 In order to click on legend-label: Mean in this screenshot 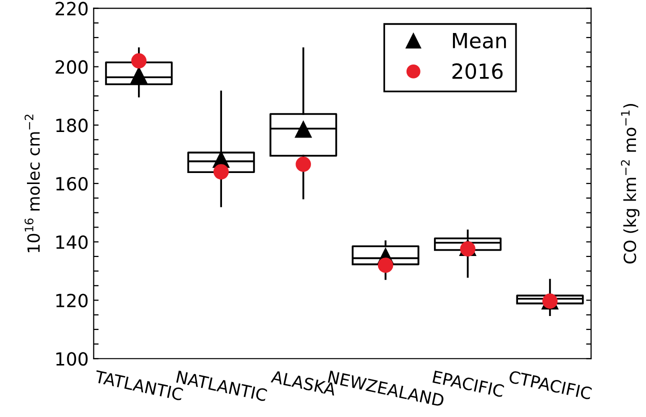, I will do `click(479, 40)`.